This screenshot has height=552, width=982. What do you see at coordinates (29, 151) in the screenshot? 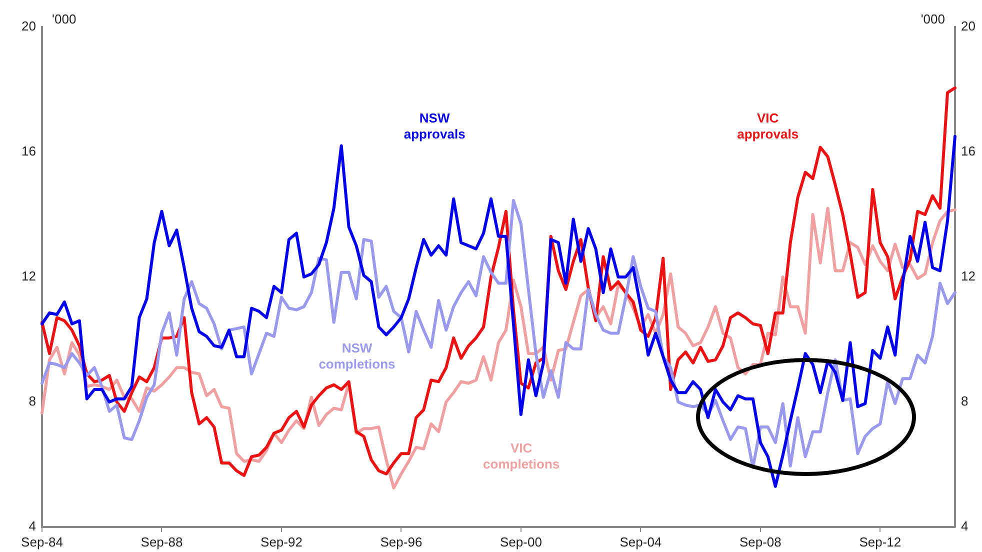
I see `y-tick-label: 16` at bounding box center [29, 151].